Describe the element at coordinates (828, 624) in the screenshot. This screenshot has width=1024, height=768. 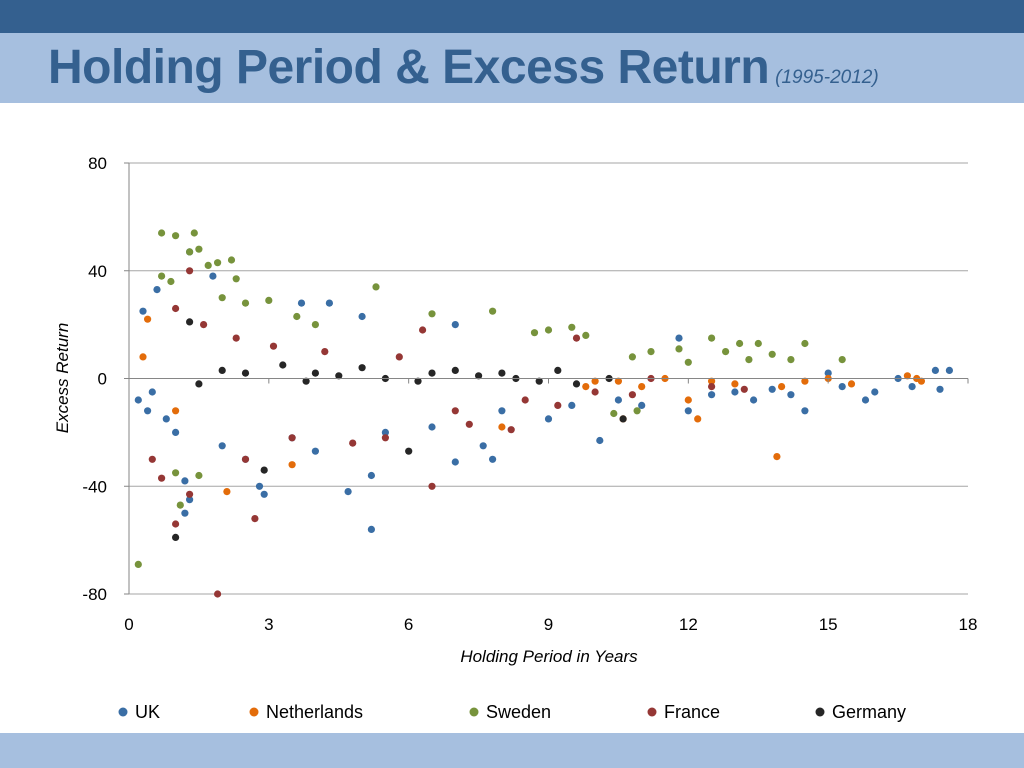
I see `x-tick-label: 15` at that location.